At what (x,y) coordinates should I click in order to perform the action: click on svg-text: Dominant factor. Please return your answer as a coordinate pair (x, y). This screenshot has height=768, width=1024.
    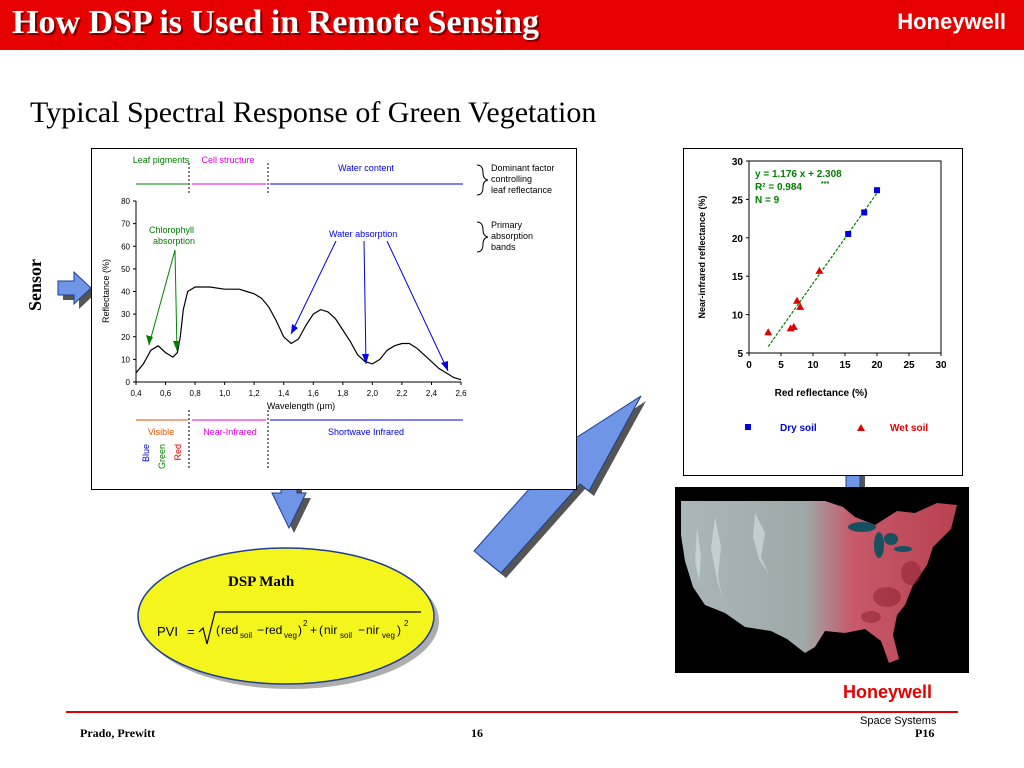
    Looking at the image, I should click on (523, 168).